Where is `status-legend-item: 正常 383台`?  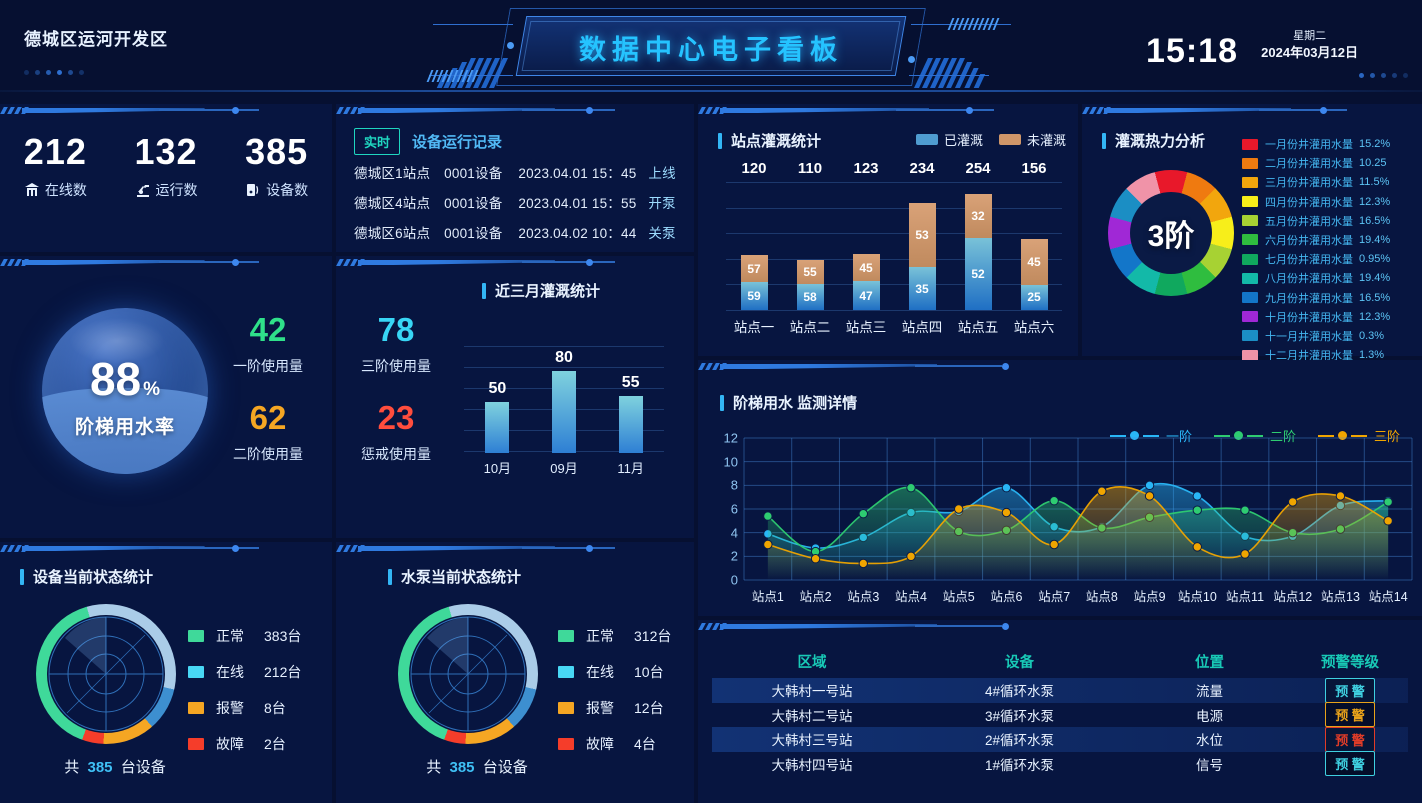
status-legend-item: 正常 383台 is located at coordinates (244, 636).